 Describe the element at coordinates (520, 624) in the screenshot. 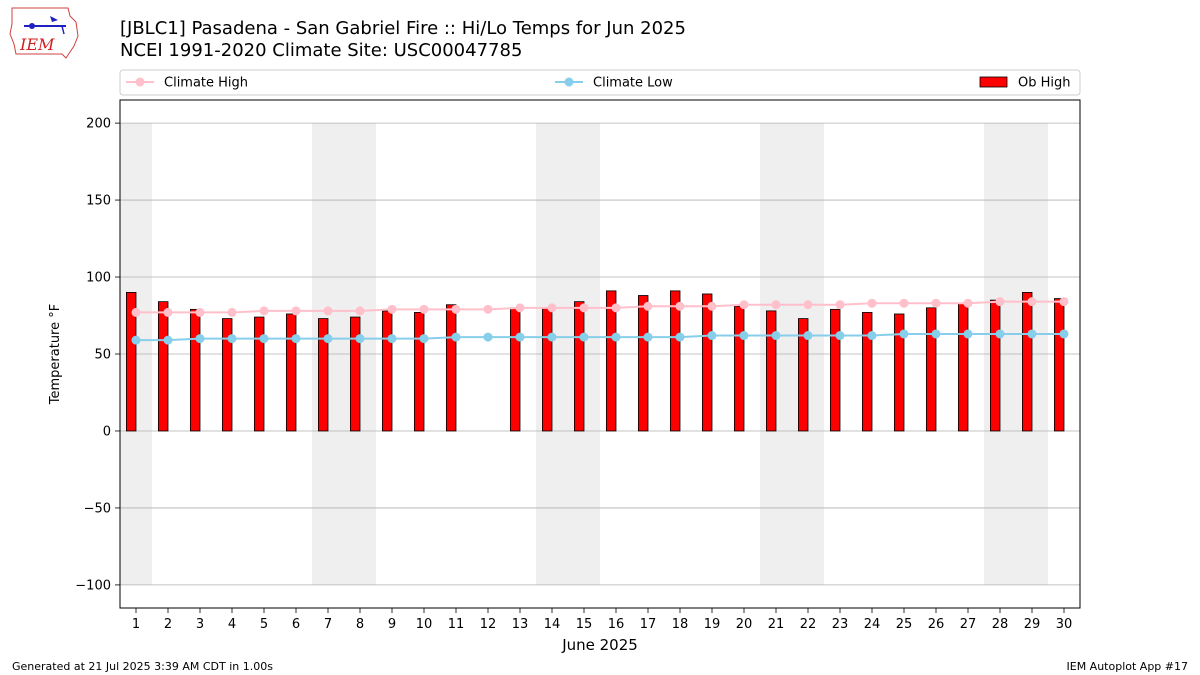

I see `x-tick-label: 13` at that location.